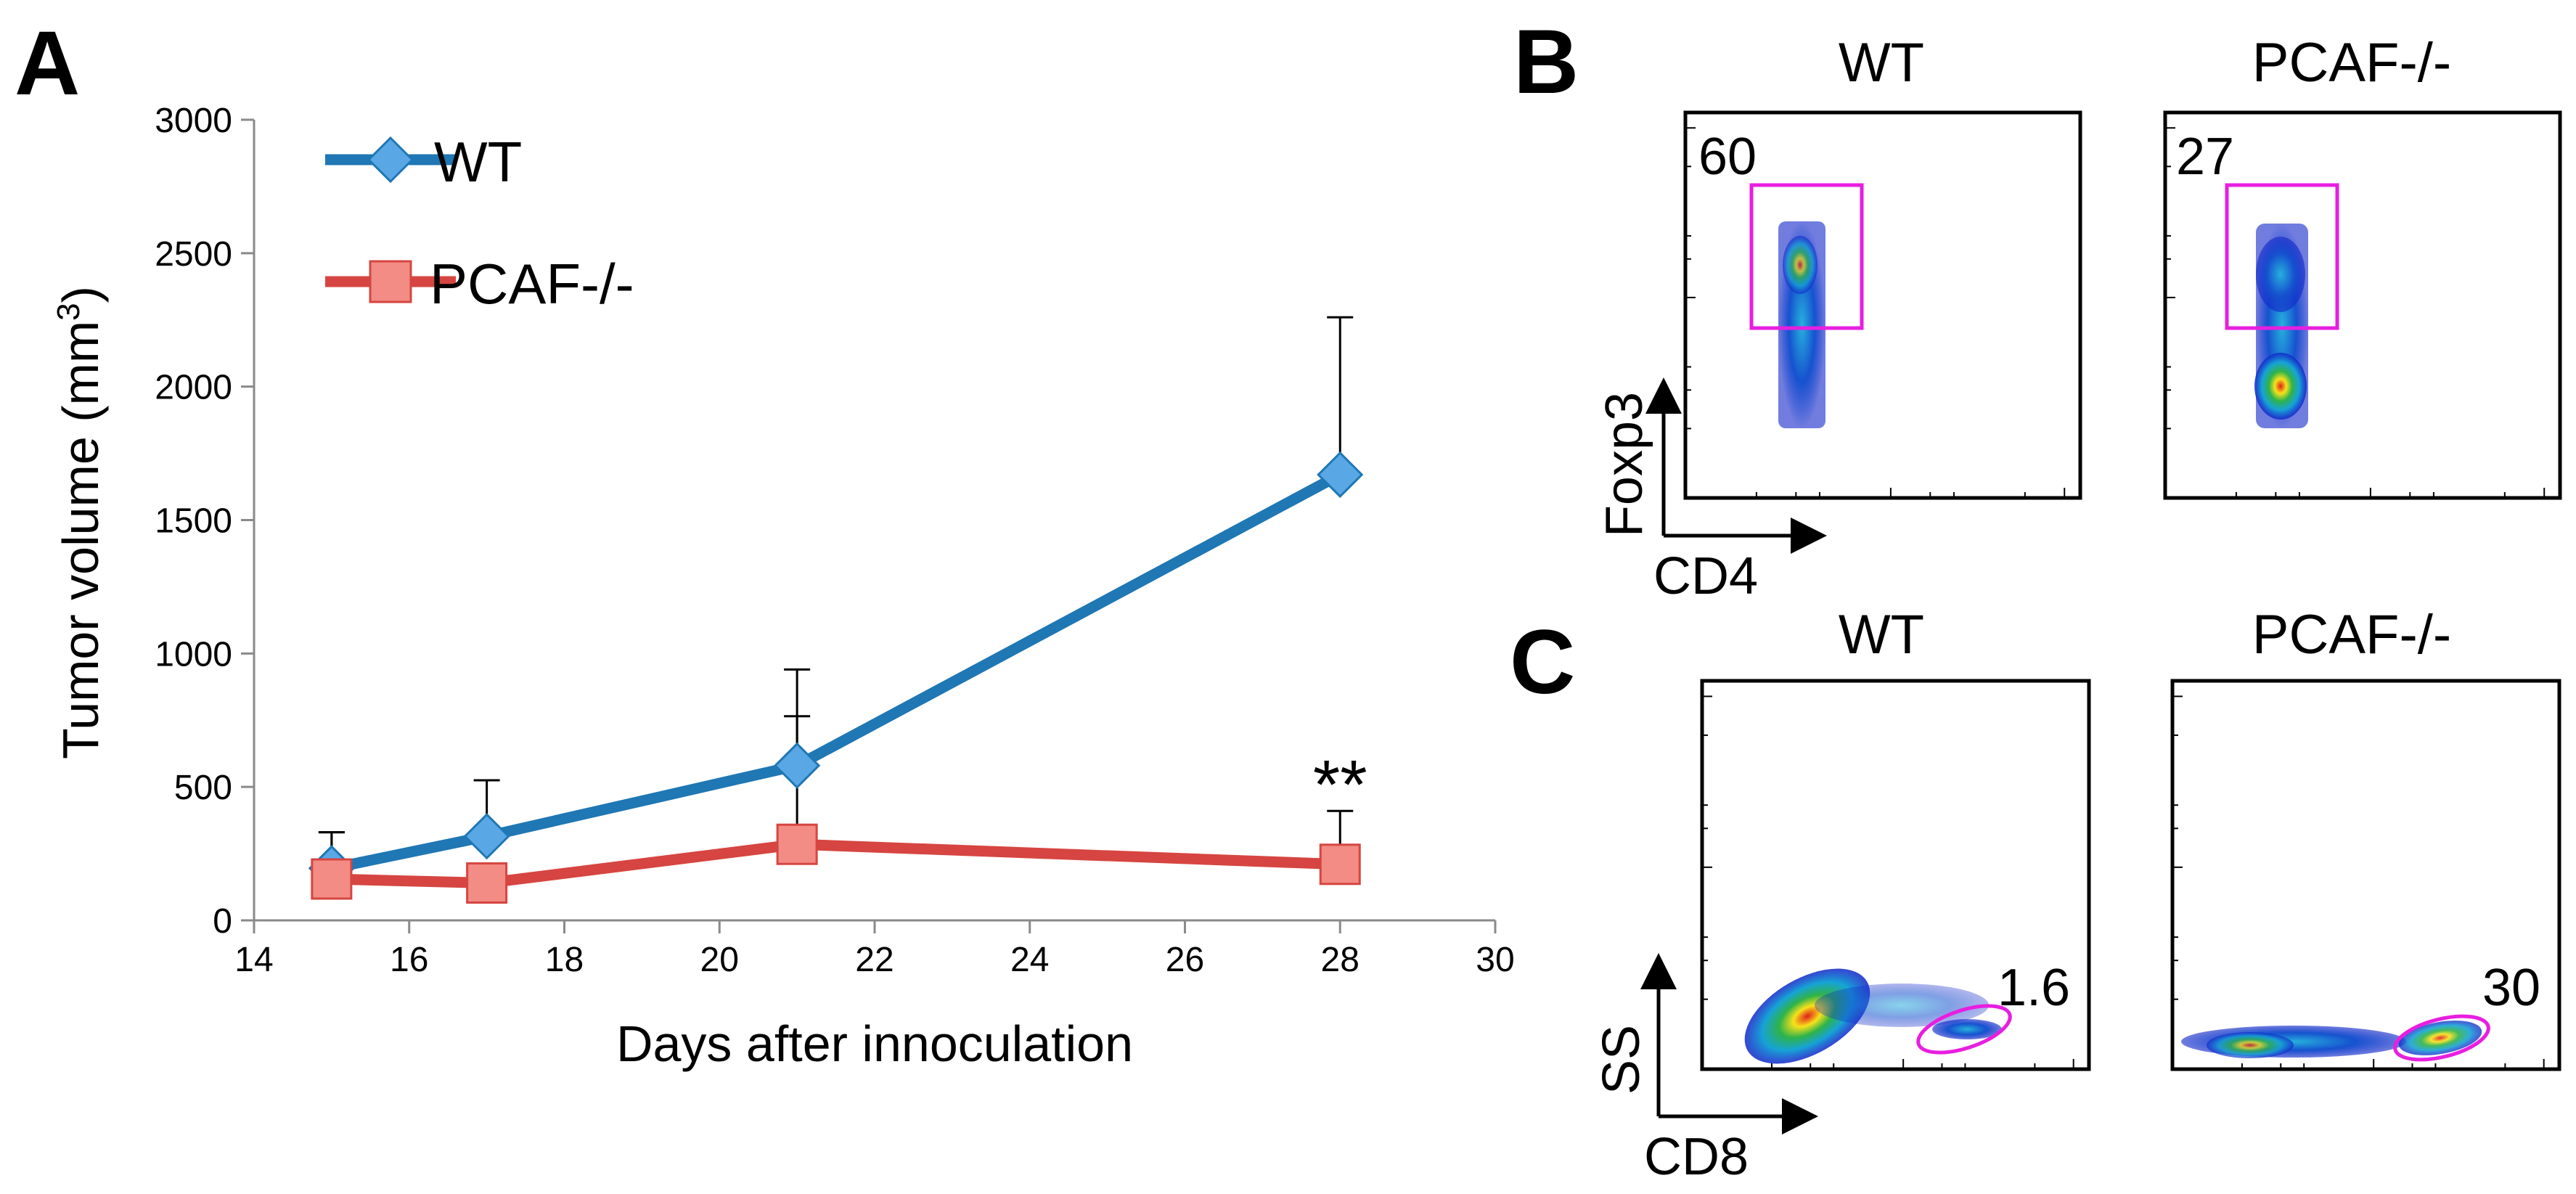  I want to click on y-tick-label: 2500, so click(194, 255).